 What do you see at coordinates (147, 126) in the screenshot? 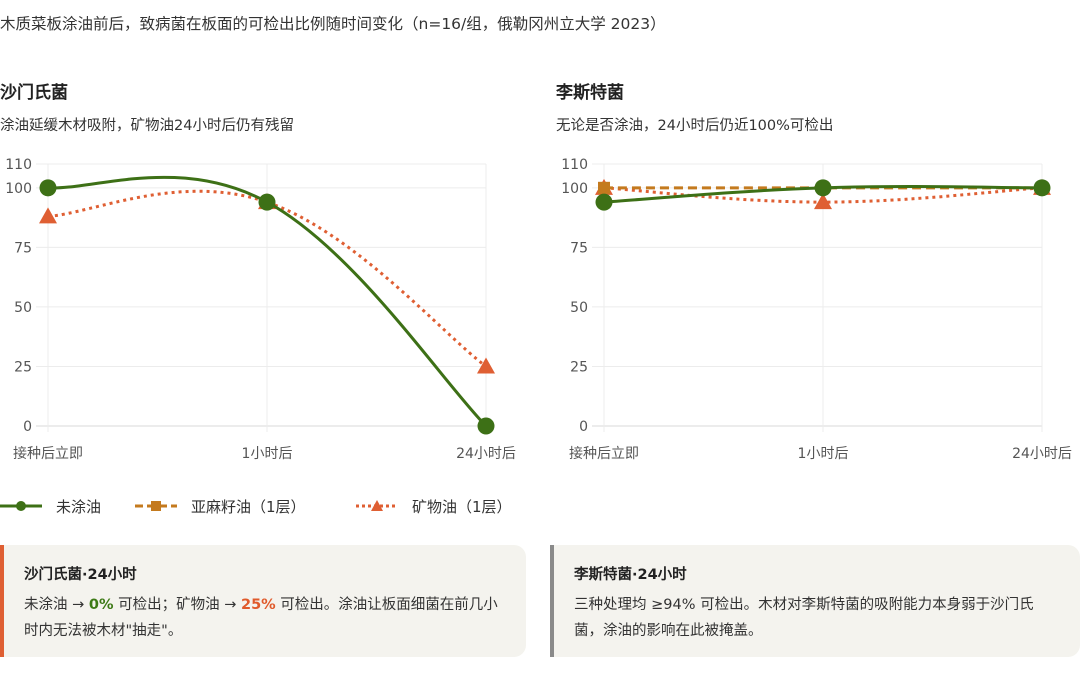
I see `chart-subtitle-salmonella: 涂油延缓木材吸附，矿物油24小时后仍有残留` at bounding box center [147, 126].